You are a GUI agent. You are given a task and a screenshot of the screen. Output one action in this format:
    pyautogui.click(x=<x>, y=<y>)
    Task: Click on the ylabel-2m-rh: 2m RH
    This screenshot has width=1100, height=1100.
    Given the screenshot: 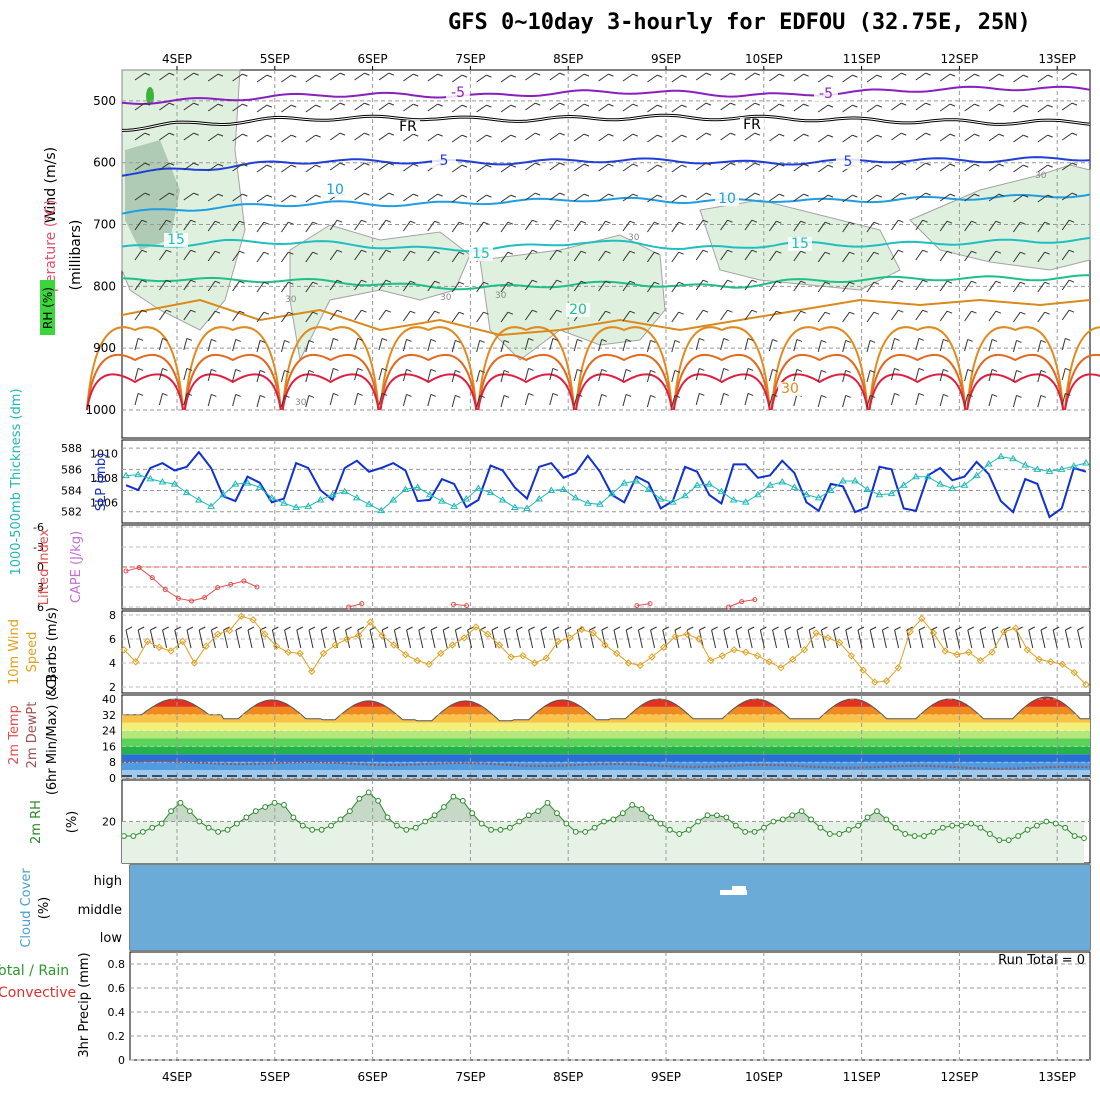 What is the action you would take?
    pyautogui.click(x=36, y=822)
    